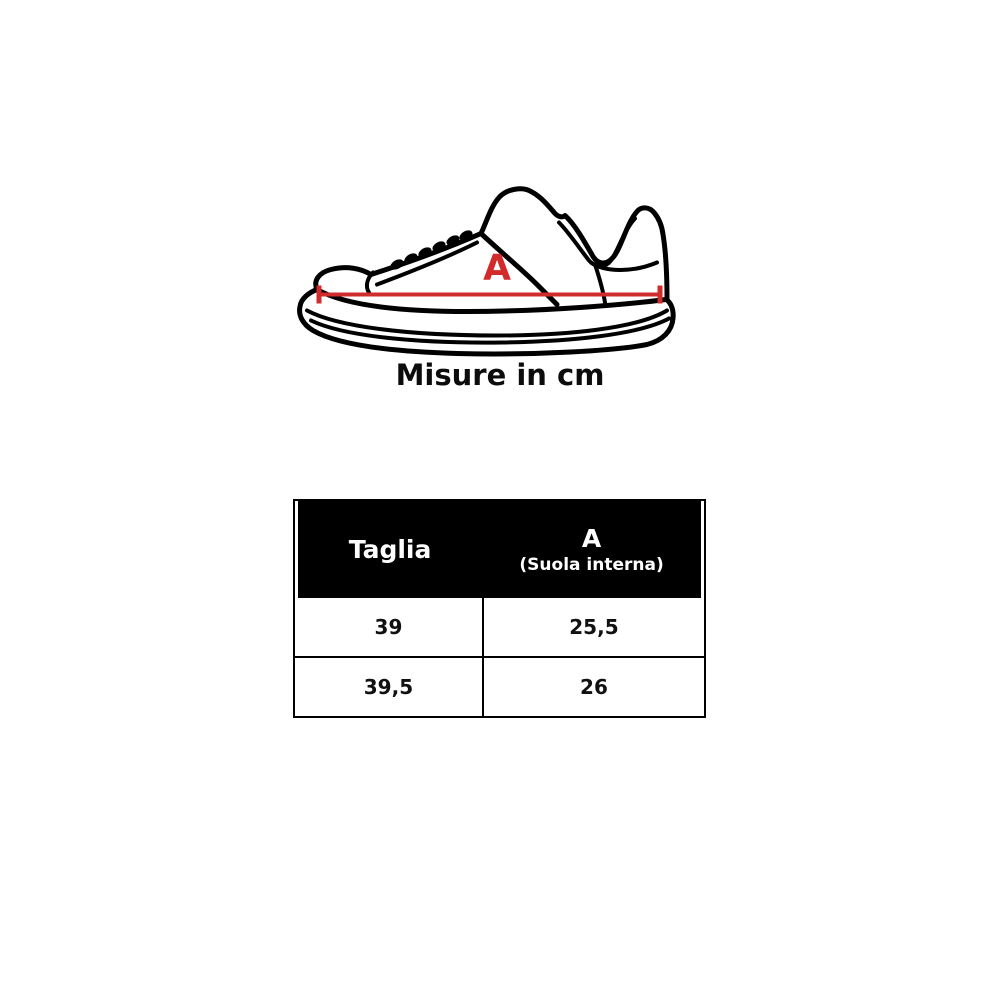 This screenshot has height=1000, width=1000. I want to click on shoe-diagram: A, so click(497, 260).